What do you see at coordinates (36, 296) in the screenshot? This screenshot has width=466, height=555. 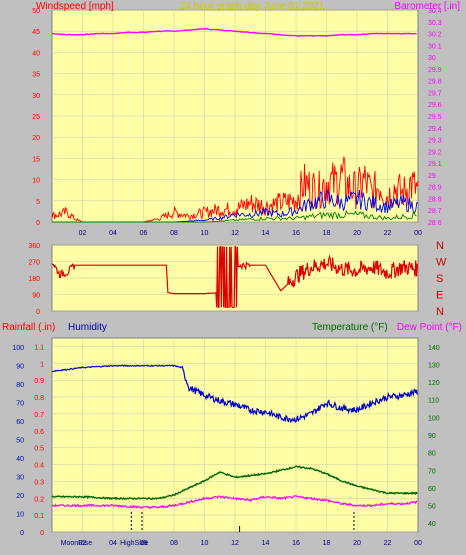 I see `direction-axis-tick-label: 90` at bounding box center [36, 296].